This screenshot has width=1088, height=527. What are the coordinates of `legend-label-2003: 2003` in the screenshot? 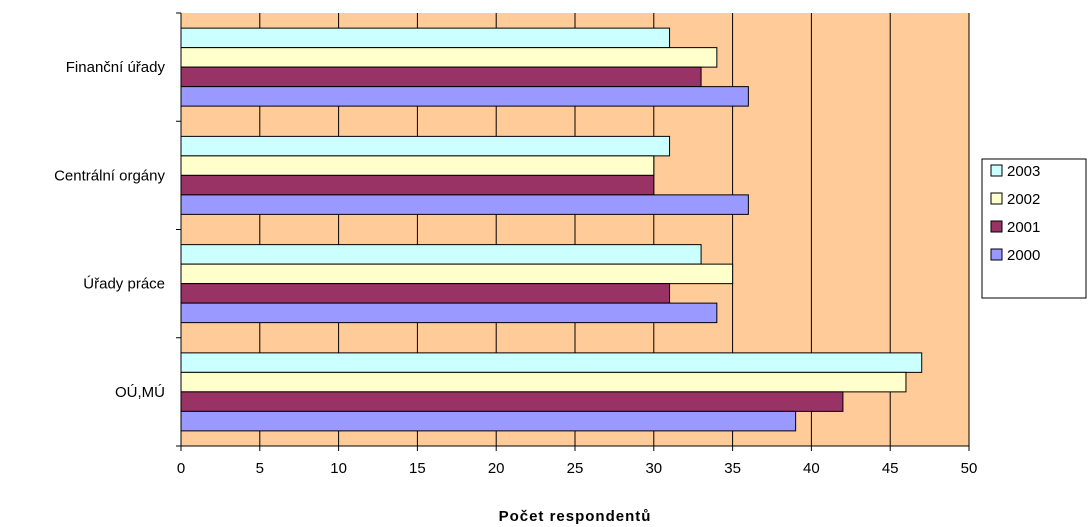 It's located at (1023, 171).